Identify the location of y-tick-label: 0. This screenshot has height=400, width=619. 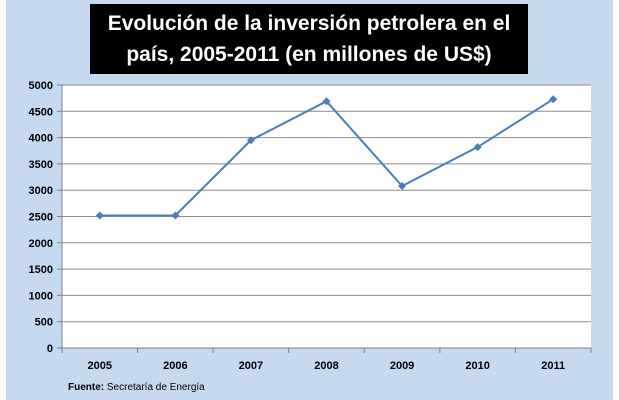
(50, 349).